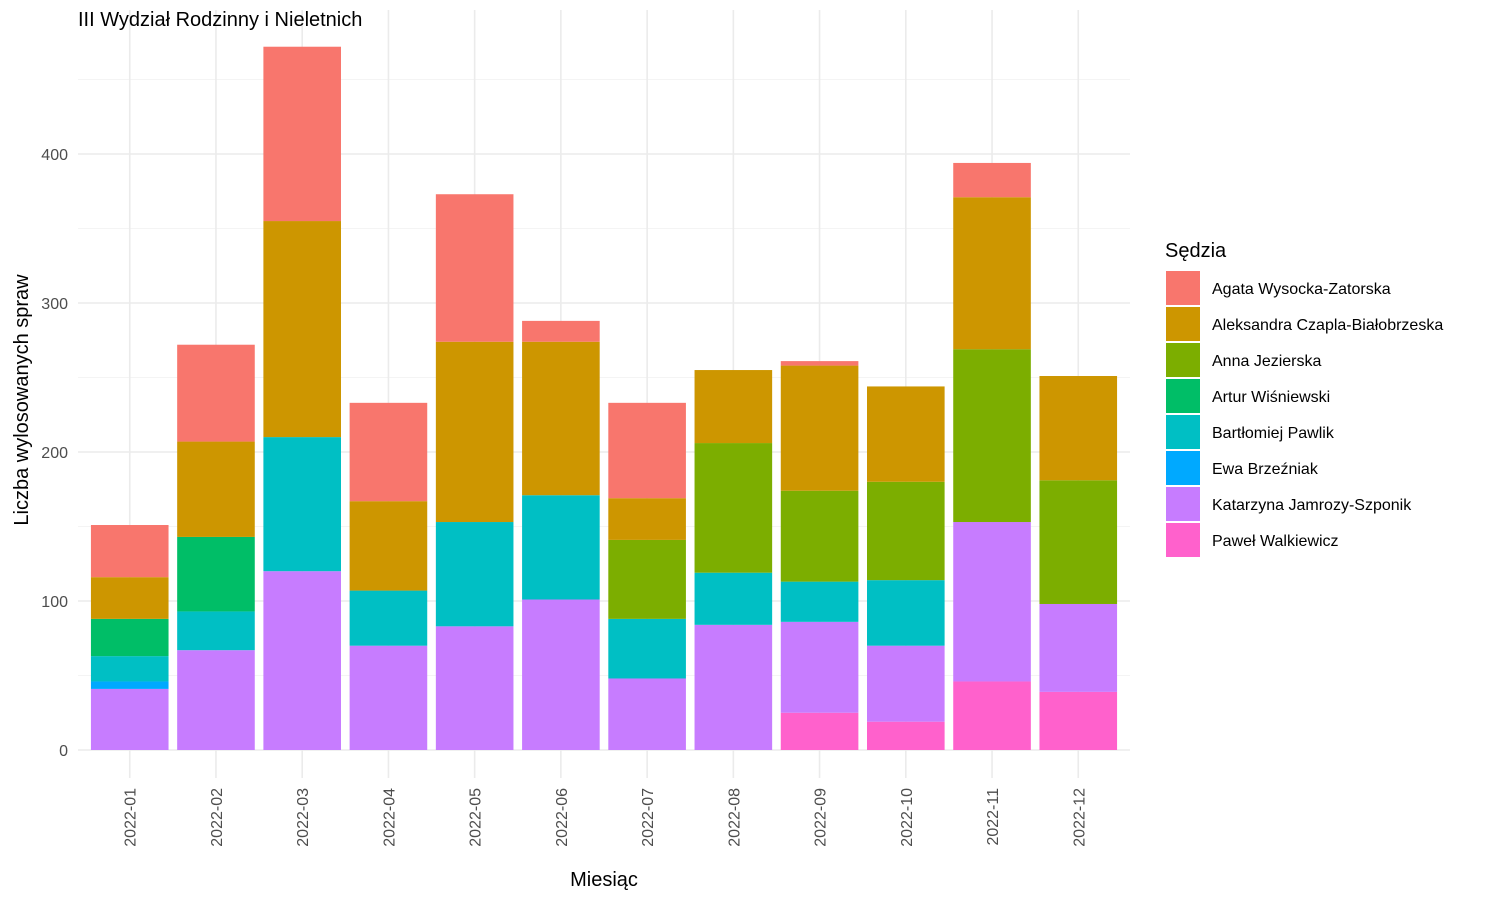  What do you see at coordinates (1196, 251) in the screenshot?
I see `legend-title: Sędzia` at bounding box center [1196, 251].